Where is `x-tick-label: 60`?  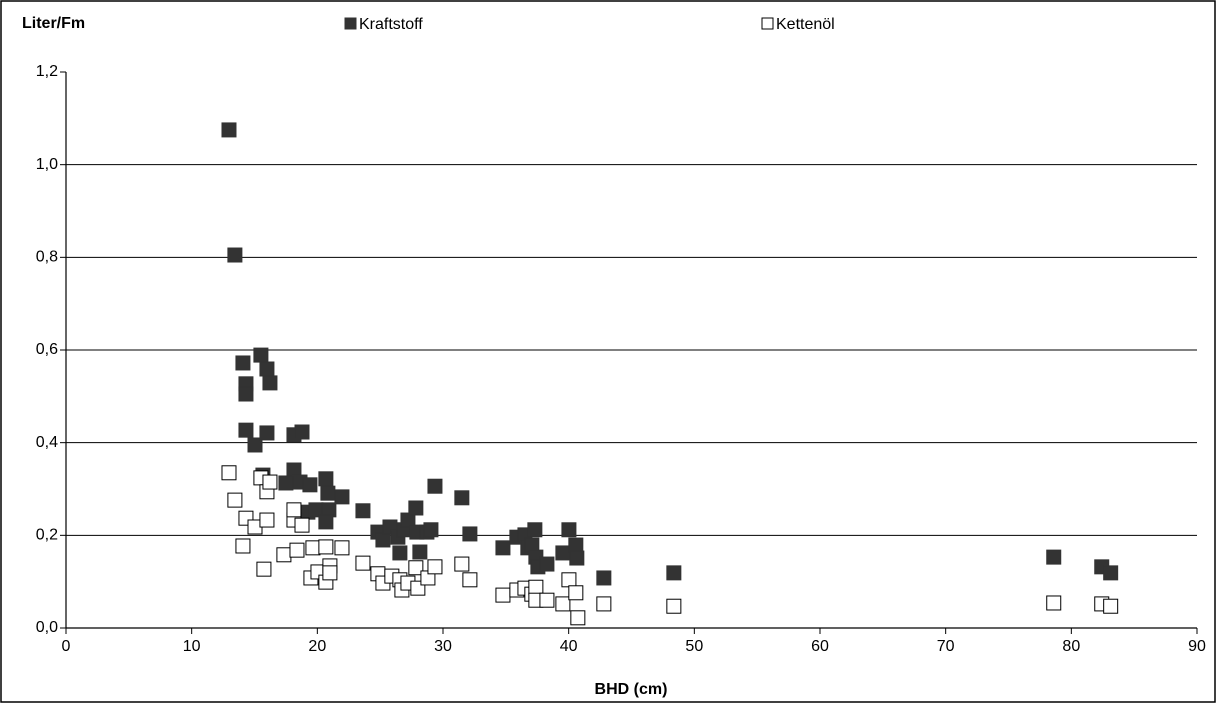 x-tick-label: 60 is located at coordinates (820, 646).